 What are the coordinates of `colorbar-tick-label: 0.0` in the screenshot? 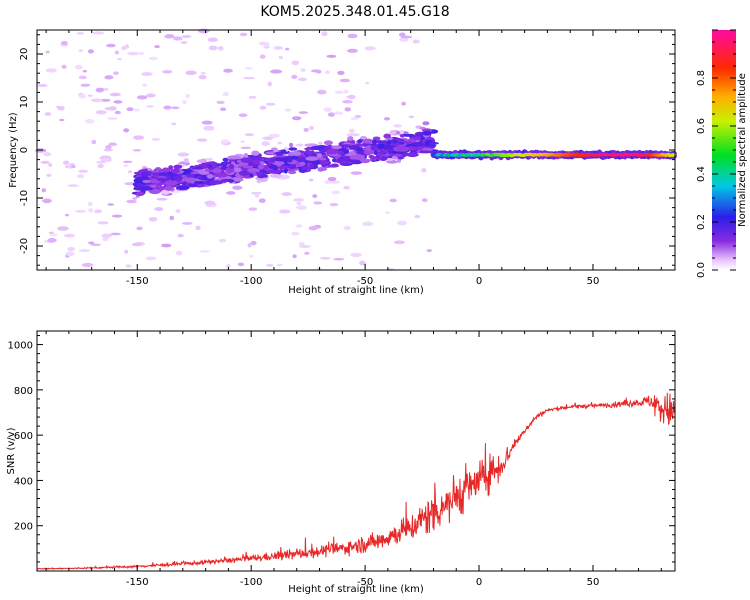 It's located at (701, 270).